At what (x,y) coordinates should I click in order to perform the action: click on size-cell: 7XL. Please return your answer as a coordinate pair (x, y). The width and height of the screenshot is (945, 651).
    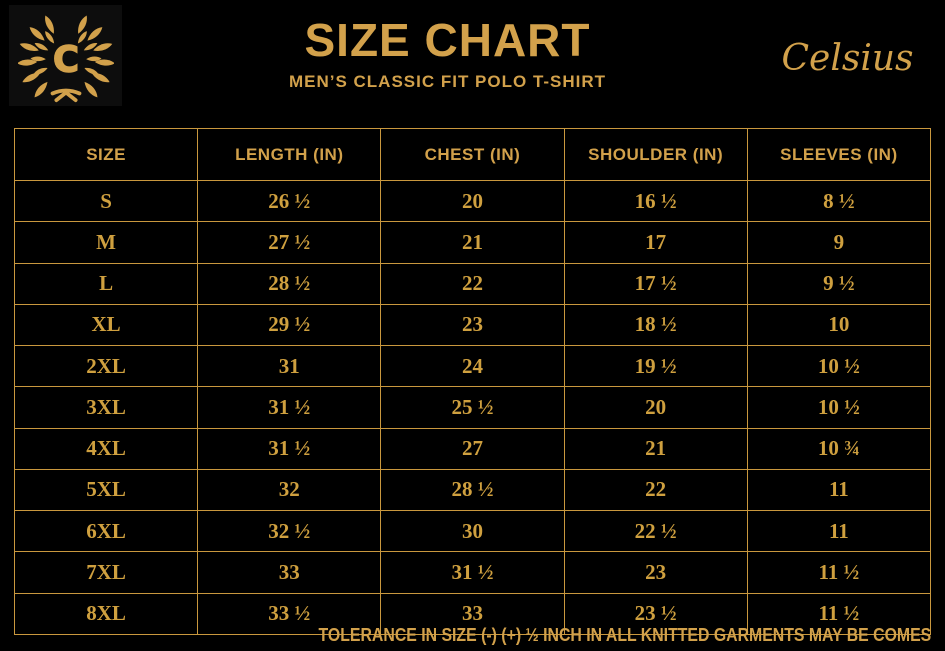
    Looking at the image, I should click on (106, 572).